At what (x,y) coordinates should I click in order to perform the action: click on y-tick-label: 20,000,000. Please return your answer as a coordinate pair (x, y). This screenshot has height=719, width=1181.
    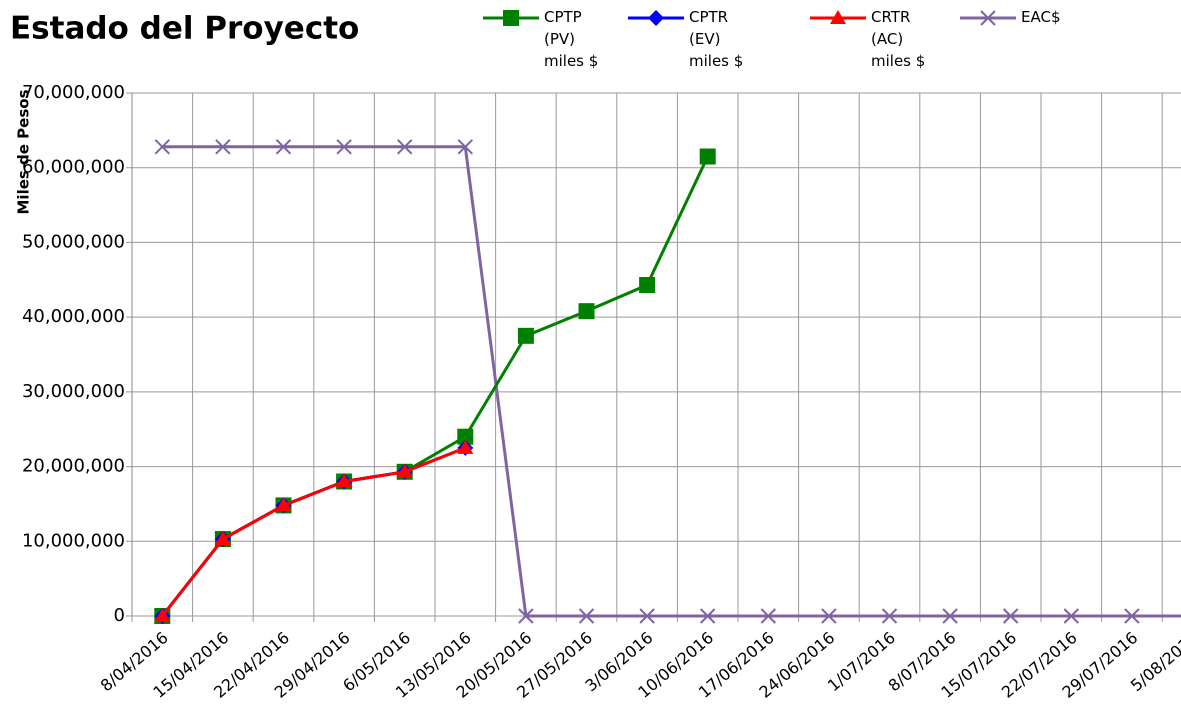
    Looking at the image, I should click on (73, 466).